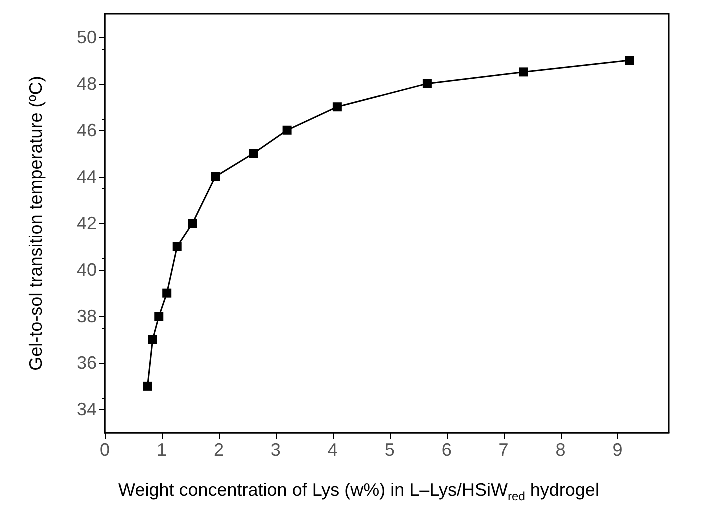 This screenshot has height=514, width=718. What do you see at coordinates (105, 450) in the screenshot?
I see `x-tick-label: 0` at bounding box center [105, 450].